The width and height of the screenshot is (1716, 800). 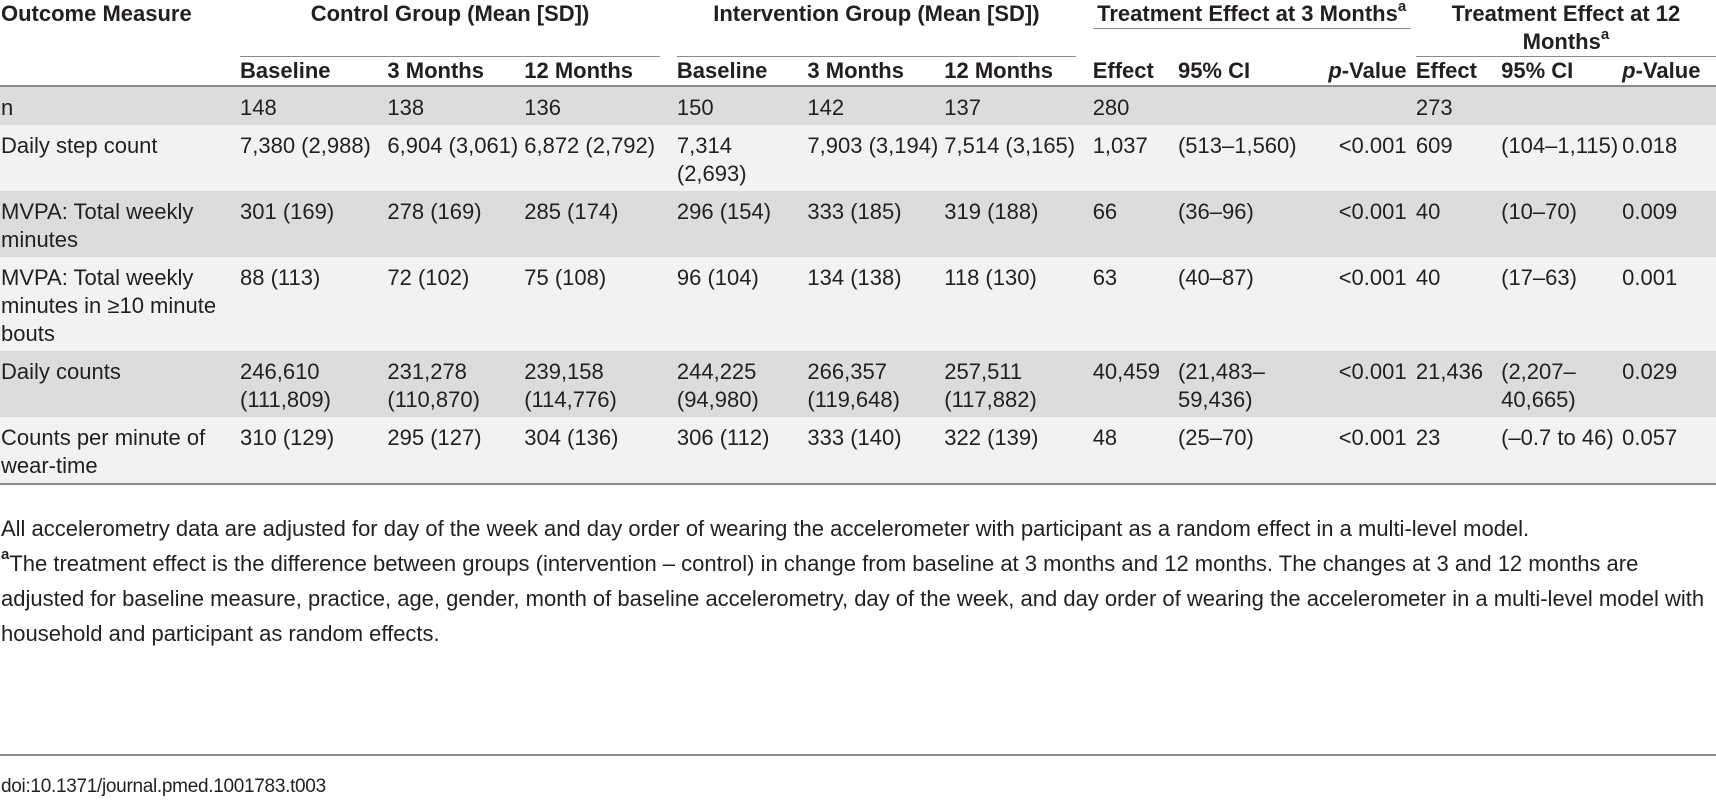 I want to click on cell-control-3-months: 295 (127), so click(x=434, y=437).